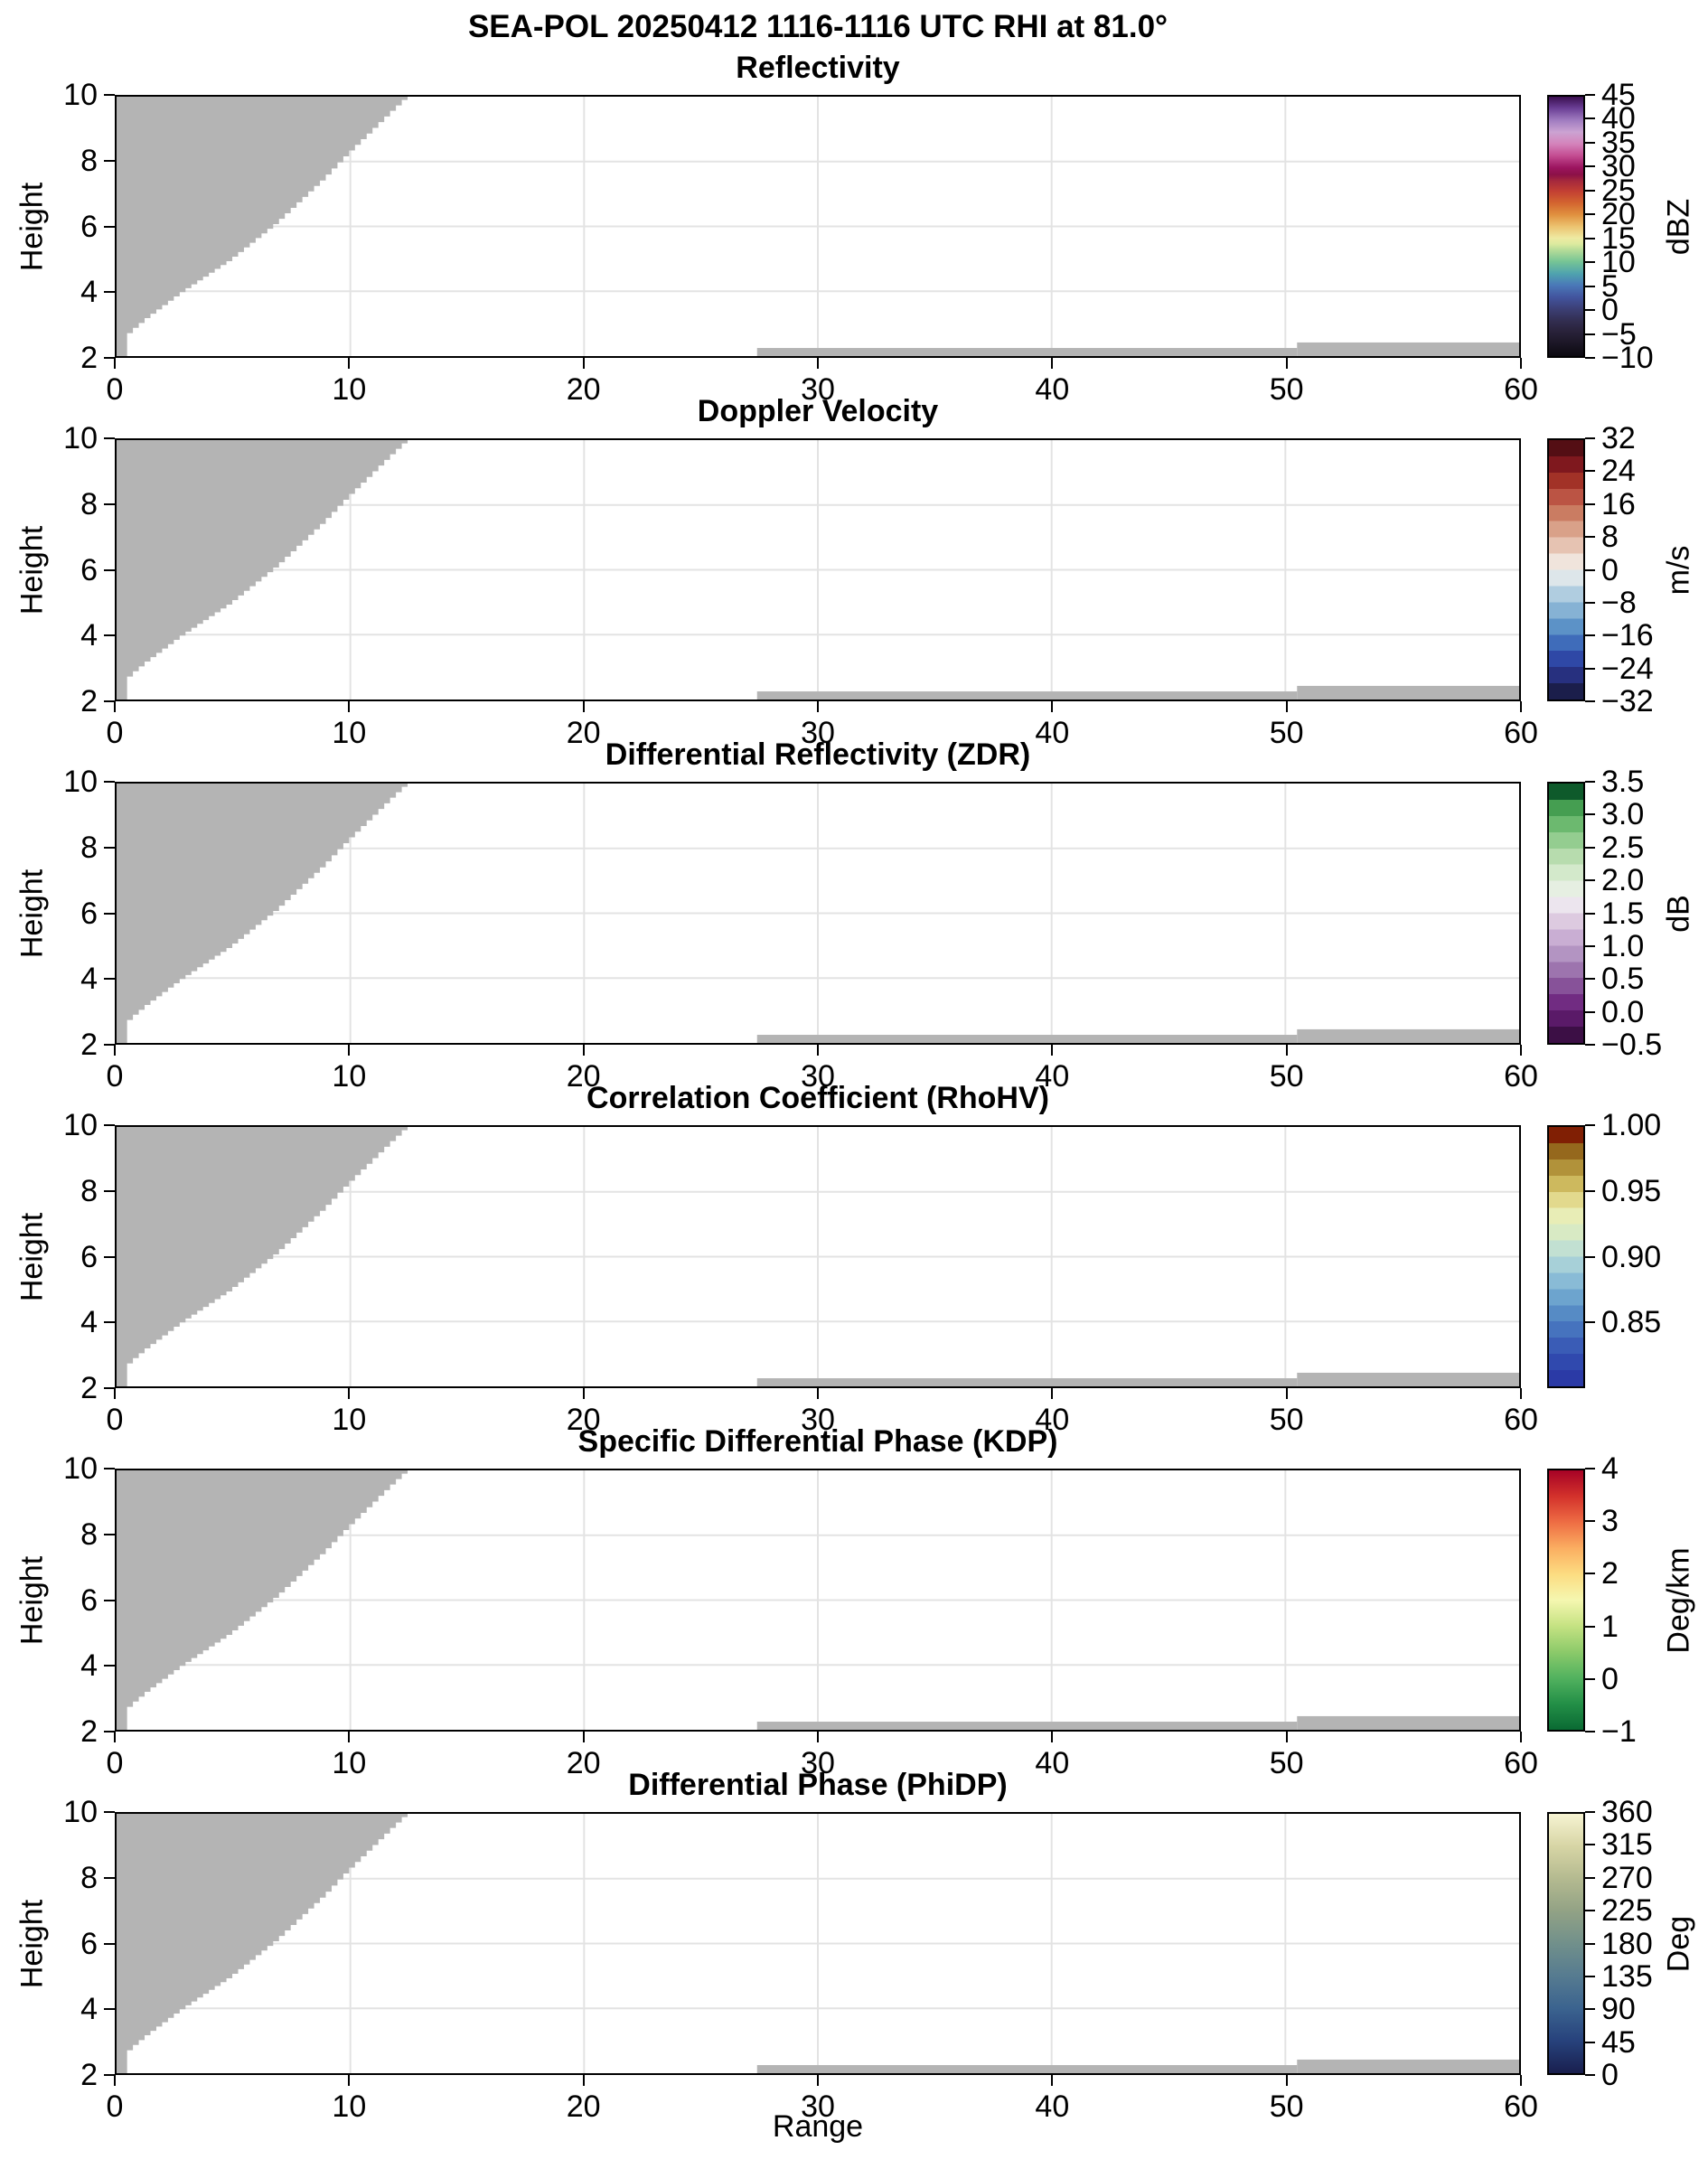  I want to click on panel-title: Specific Differential Phase (KDP), so click(817, 1442).